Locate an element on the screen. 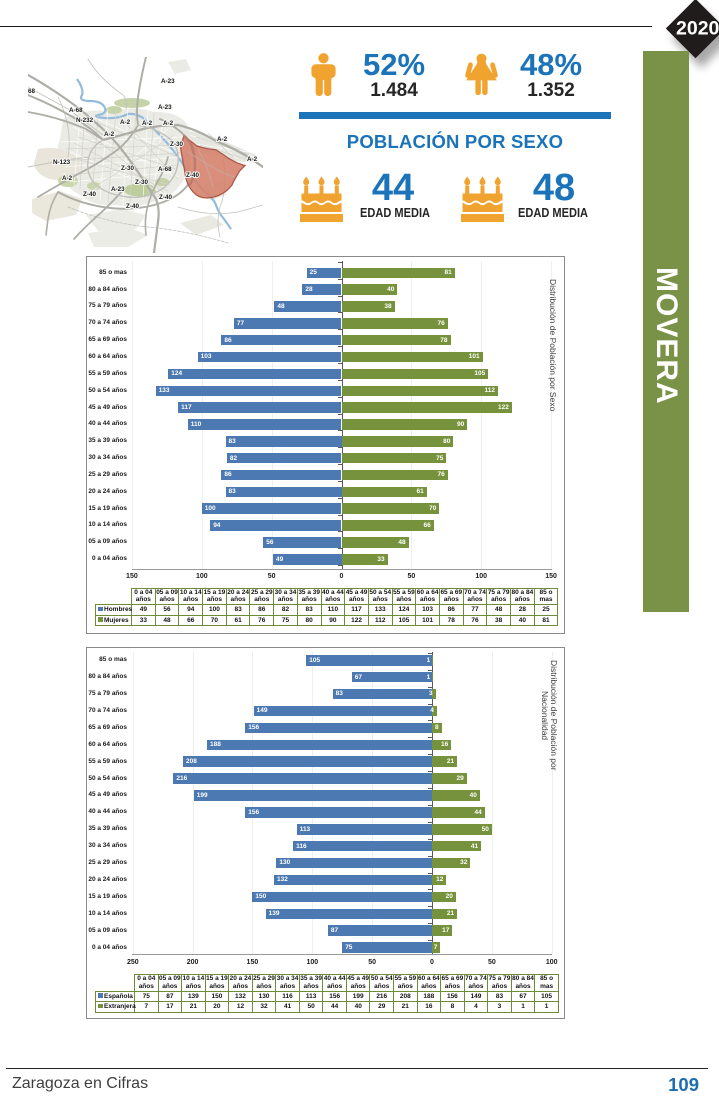 The image size is (719, 1104). svg-text: 2020 is located at coordinates (697, 29).